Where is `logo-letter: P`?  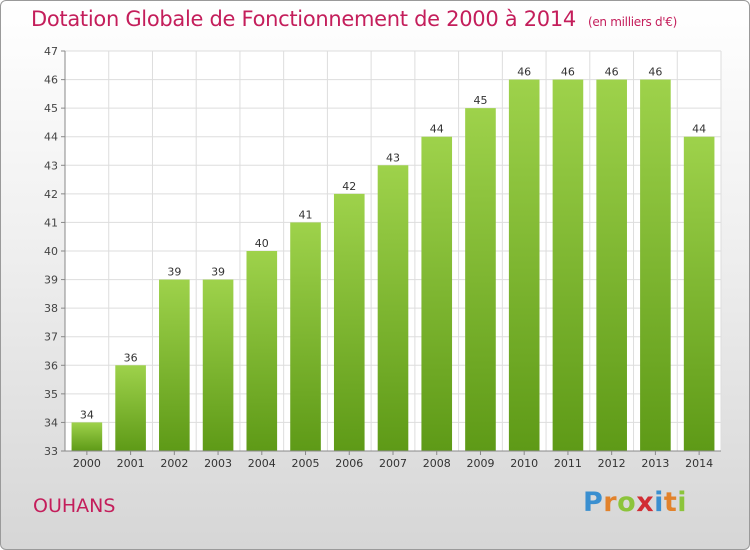
logo-letter: P is located at coordinates (593, 502).